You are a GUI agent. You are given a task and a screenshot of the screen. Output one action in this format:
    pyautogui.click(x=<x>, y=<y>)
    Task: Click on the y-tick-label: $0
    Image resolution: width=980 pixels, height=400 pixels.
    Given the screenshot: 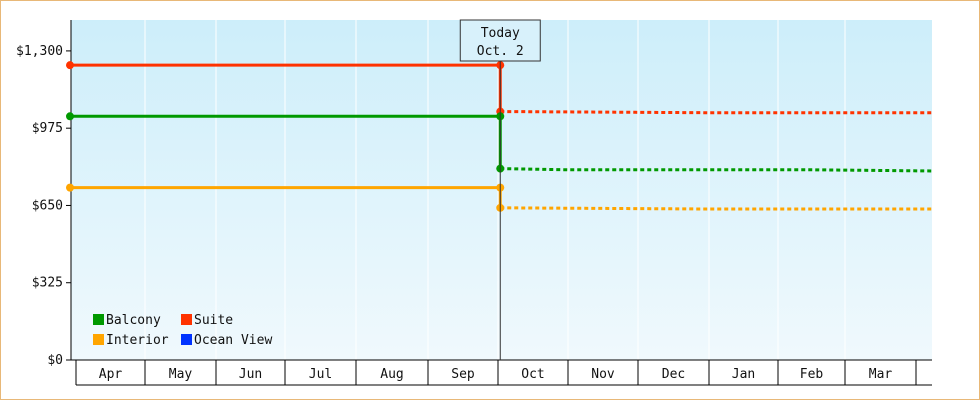 What is the action you would take?
    pyautogui.click(x=55, y=360)
    